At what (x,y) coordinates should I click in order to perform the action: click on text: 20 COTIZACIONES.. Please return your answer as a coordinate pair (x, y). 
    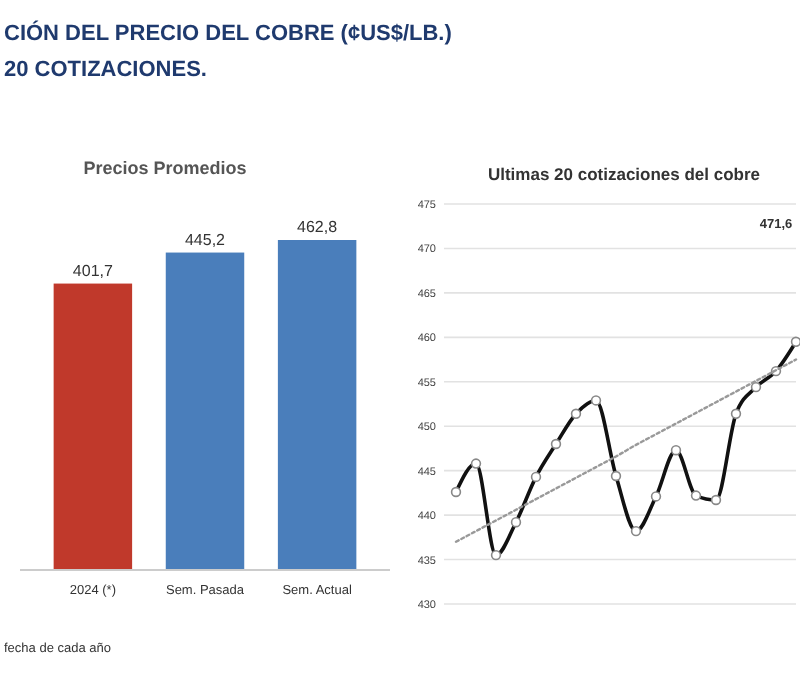
    Looking at the image, I should click on (105, 70).